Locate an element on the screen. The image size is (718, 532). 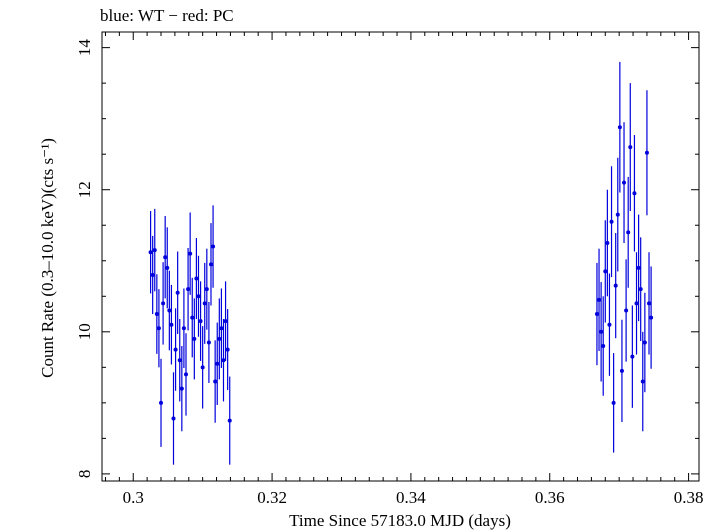
x-tick-label: 0.36 is located at coordinates (550, 497).